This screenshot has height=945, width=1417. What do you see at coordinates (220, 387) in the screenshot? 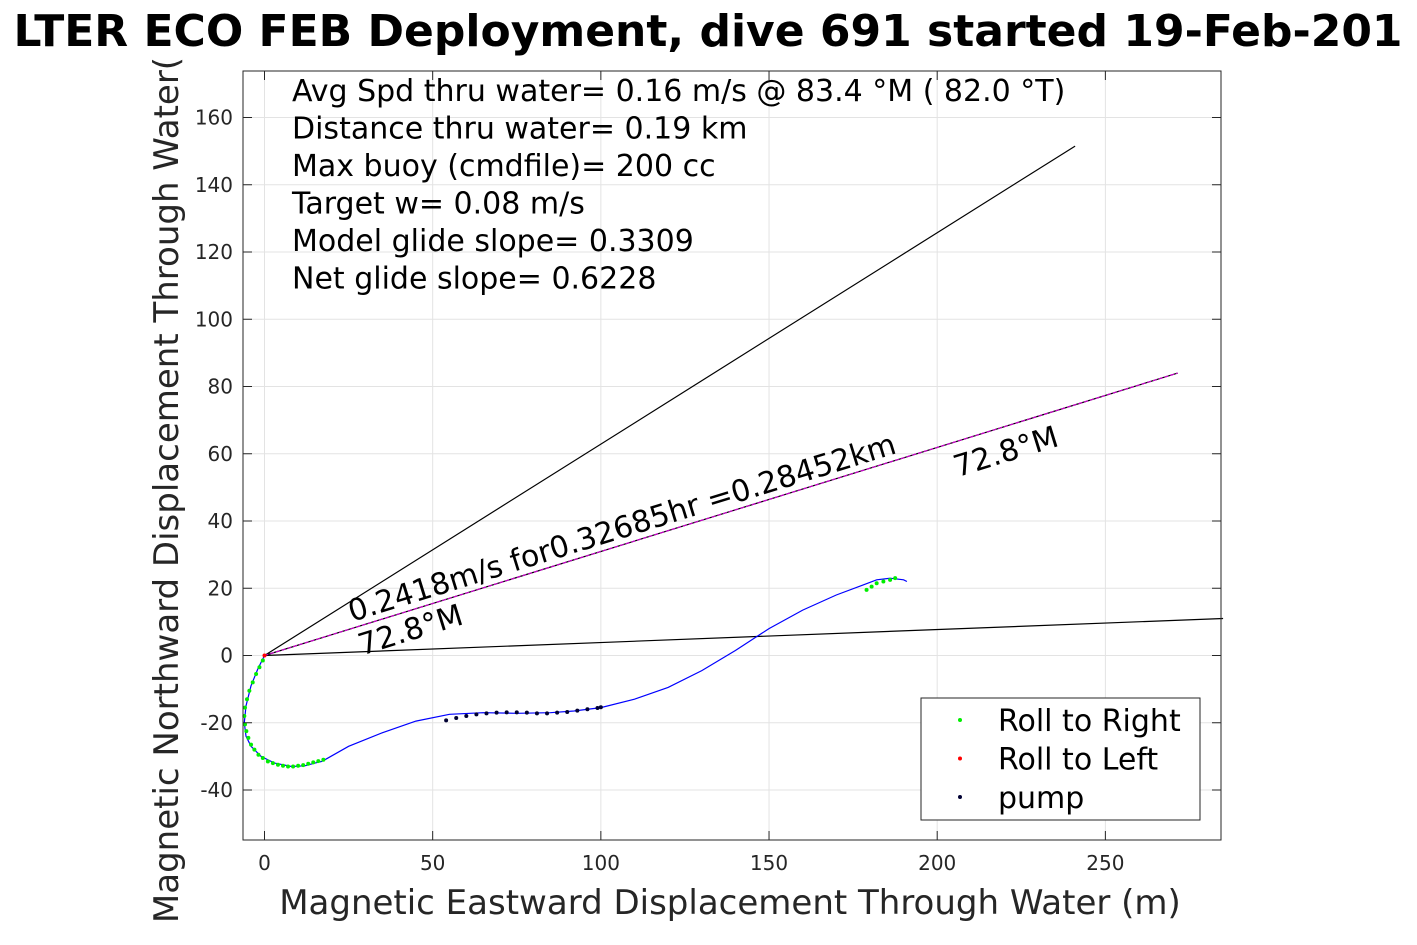
I see `y-tick-label: 80` at bounding box center [220, 387].